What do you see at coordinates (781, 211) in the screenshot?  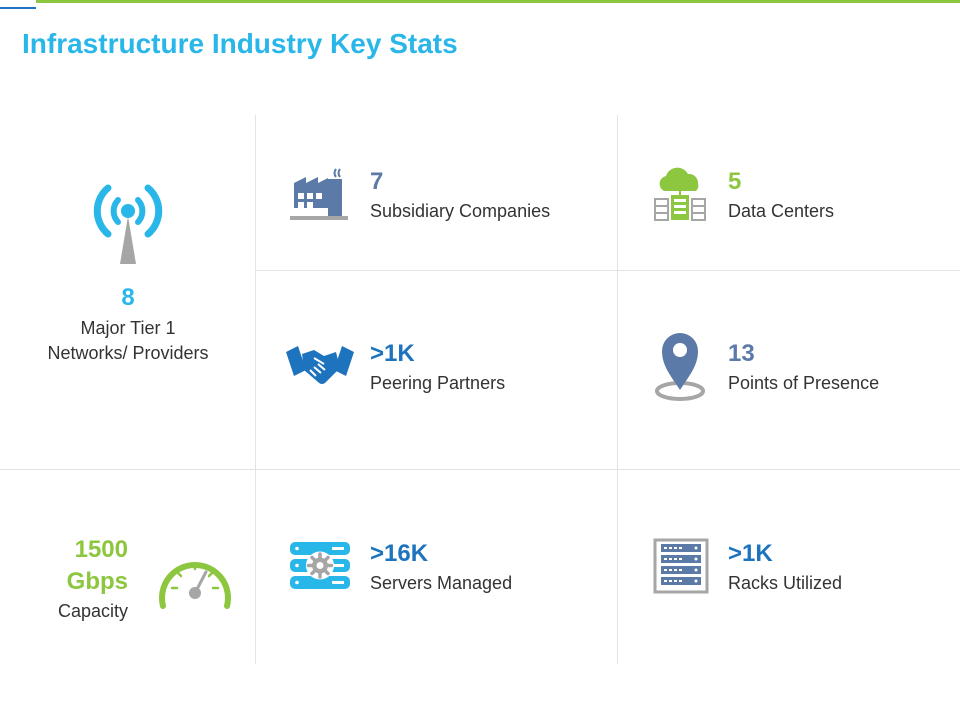 I see `stat-label: Data Centers` at bounding box center [781, 211].